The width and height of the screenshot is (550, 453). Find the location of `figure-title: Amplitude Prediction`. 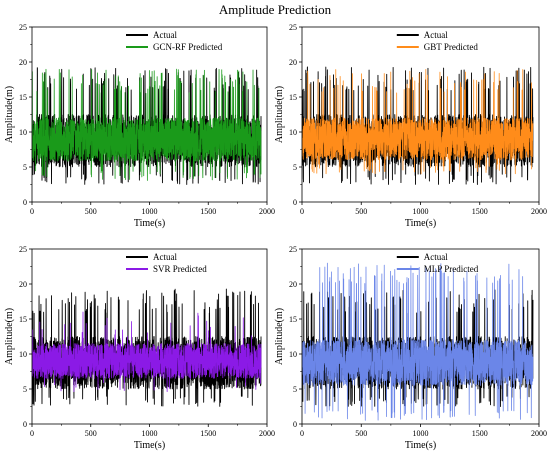

figure-title: Amplitude Prediction is located at coordinates (275, 9).